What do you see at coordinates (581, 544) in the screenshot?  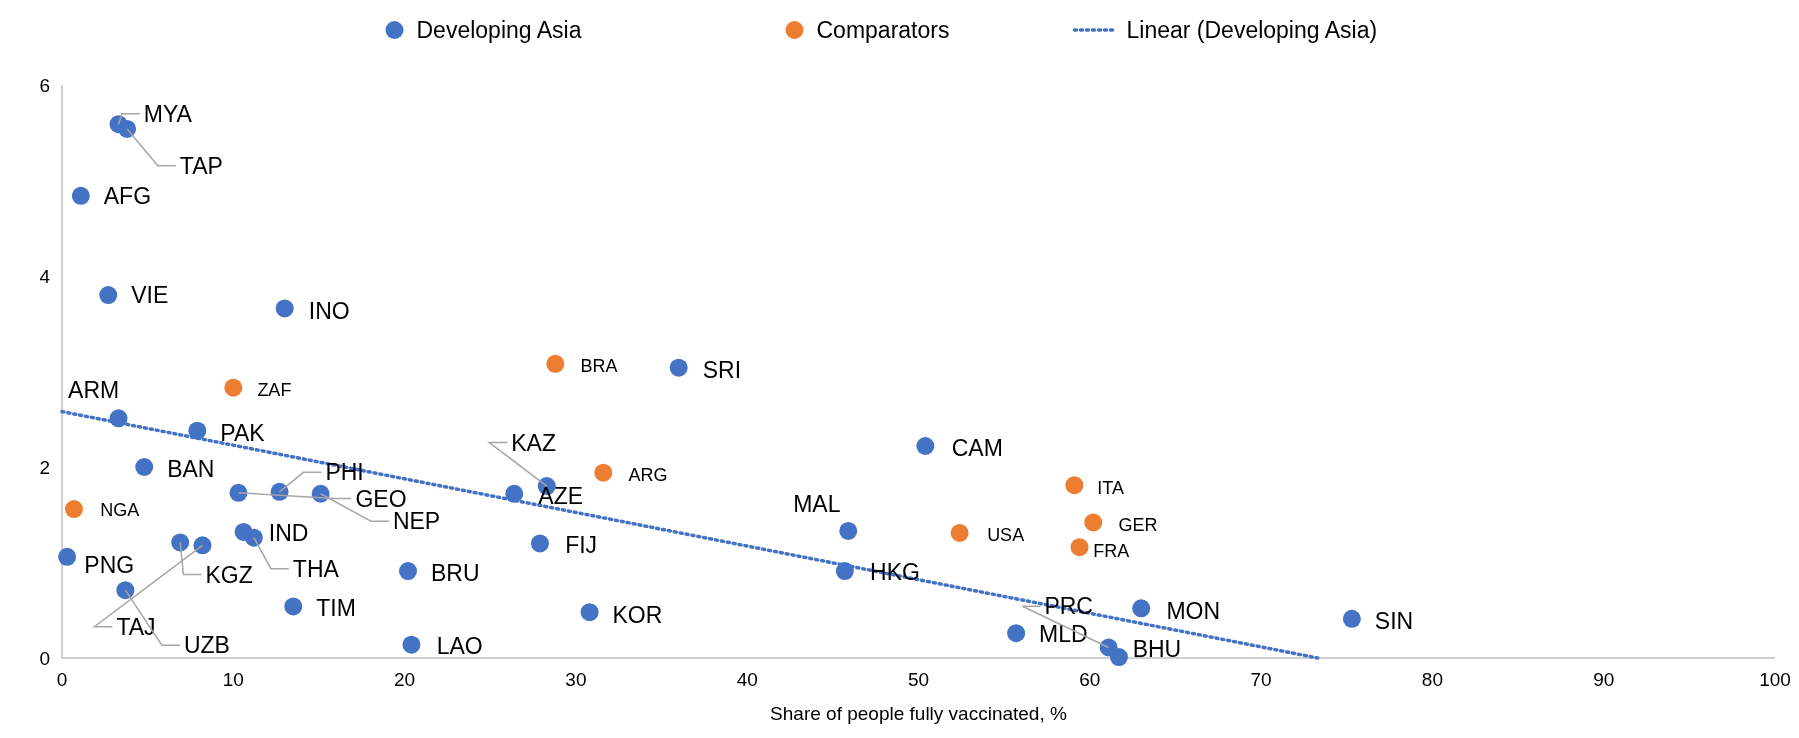 I see `annotation: FIJ` at bounding box center [581, 544].